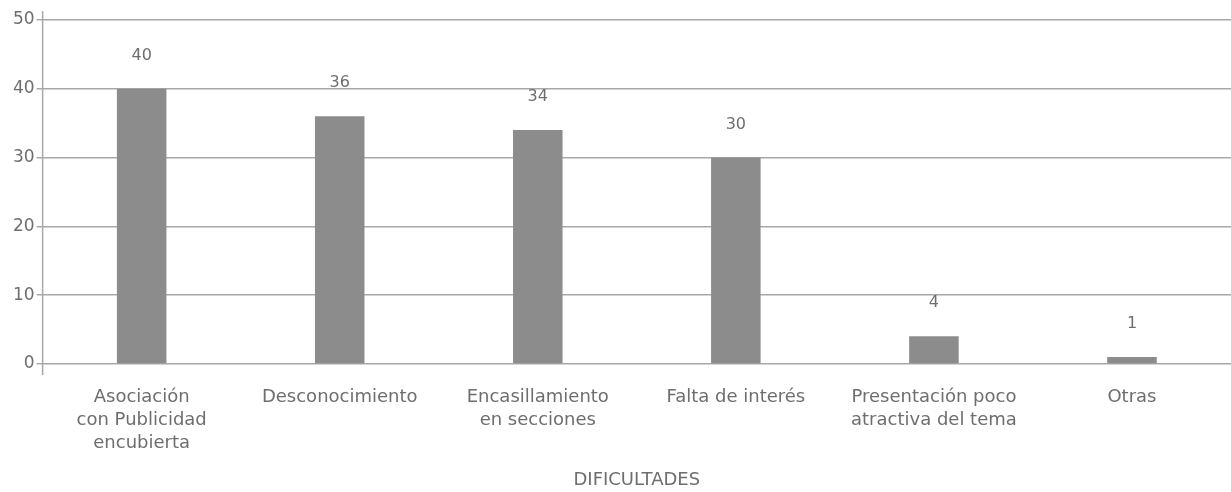 The height and width of the screenshot is (492, 1231). I want to click on y-tick-label: 50, so click(23, 18).